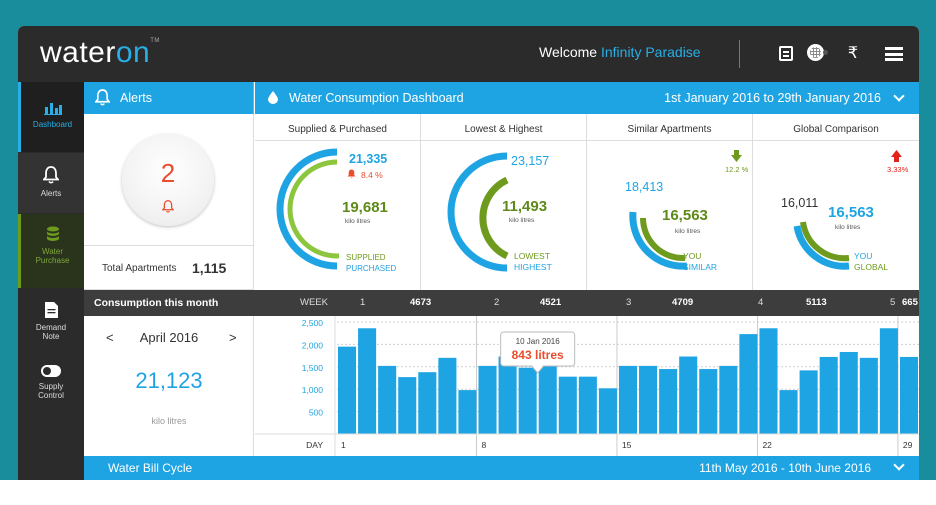  I want to click on total-apartments-label: Total Apartments, so click(139, 268).